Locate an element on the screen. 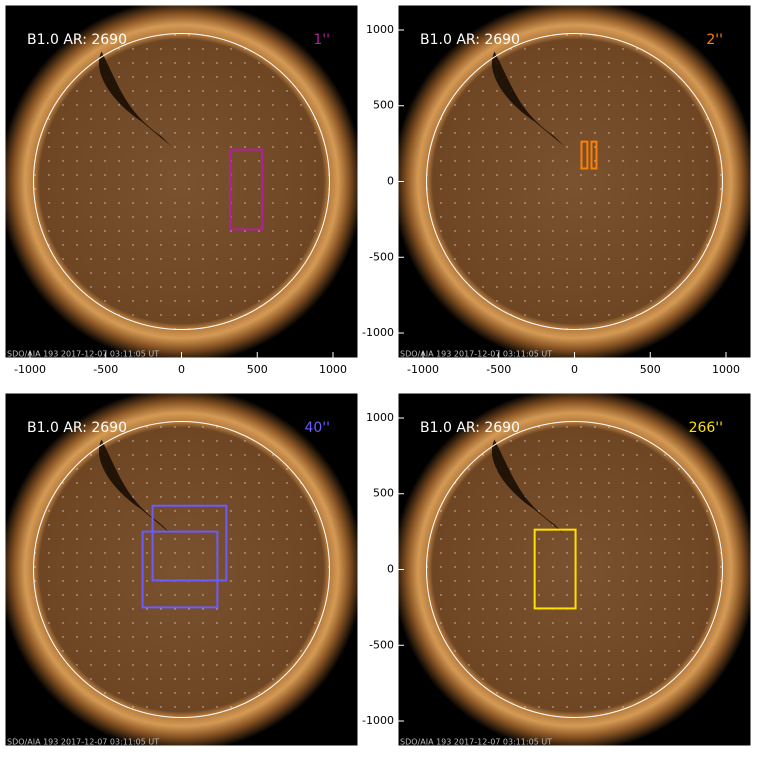  panel-label: 1'' is located at coordinates (321, 40).